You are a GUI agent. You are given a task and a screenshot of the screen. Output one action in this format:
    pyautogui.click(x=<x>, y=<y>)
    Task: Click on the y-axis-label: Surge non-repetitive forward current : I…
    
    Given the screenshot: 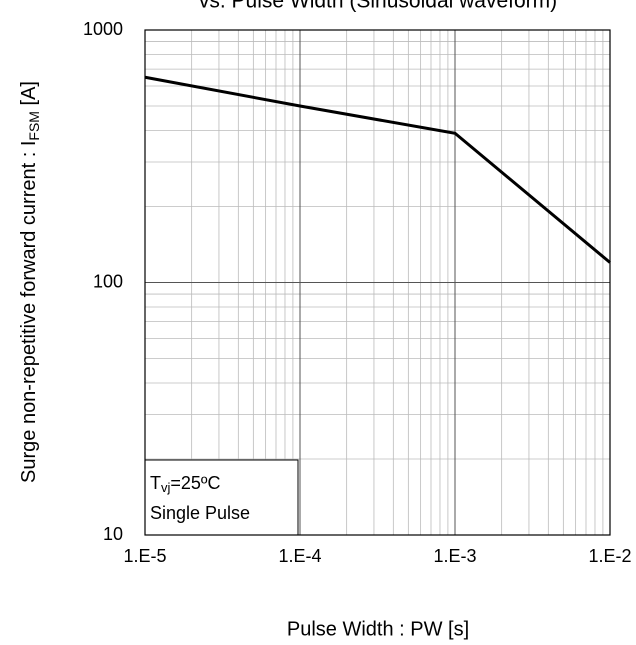 What is the action you would take?
    pyautogui.click(x=29, y=282)
    